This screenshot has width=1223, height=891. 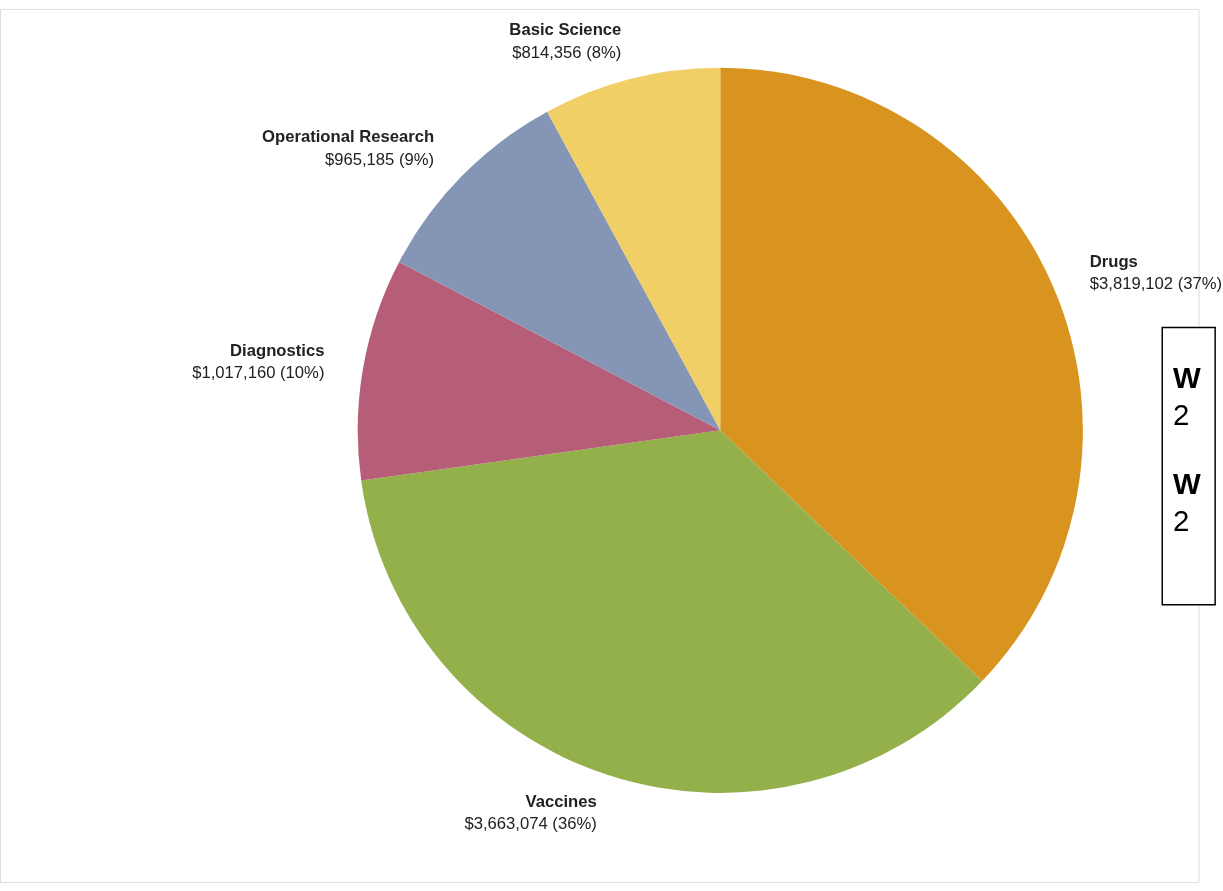 What do you see at coordinates (277, 350) in the screenshot?
I see `slice-label: Diagnostics` at bounding box center [277, 350].